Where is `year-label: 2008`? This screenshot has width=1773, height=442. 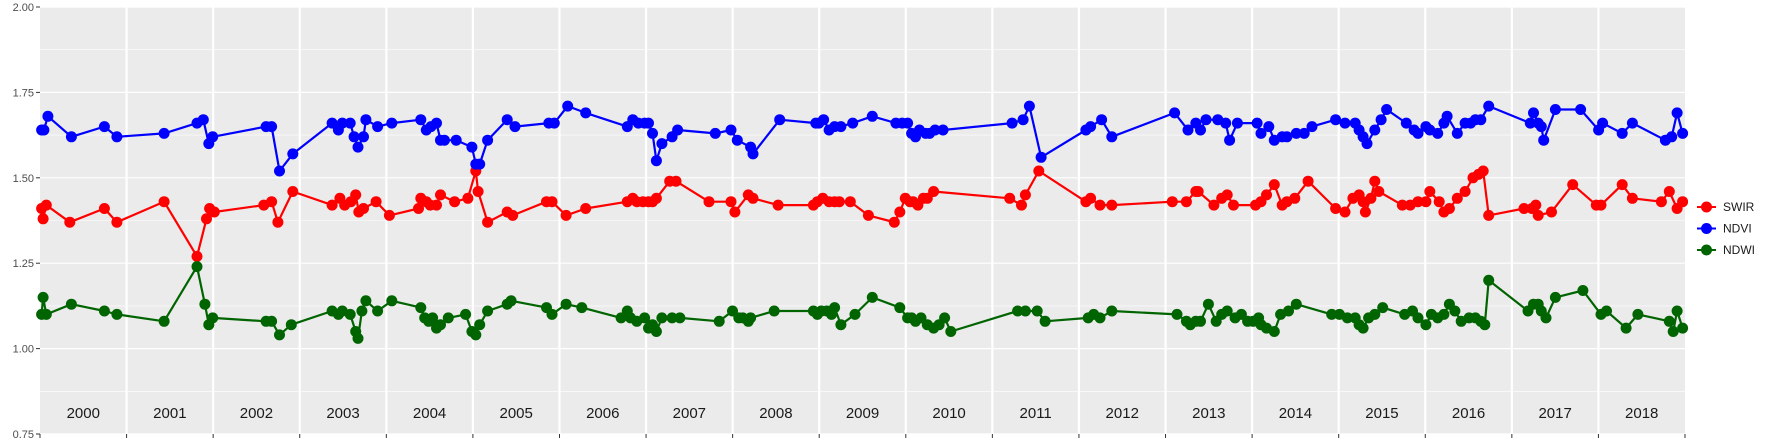 year-label: 2008 is located at coordinates (775, 413).